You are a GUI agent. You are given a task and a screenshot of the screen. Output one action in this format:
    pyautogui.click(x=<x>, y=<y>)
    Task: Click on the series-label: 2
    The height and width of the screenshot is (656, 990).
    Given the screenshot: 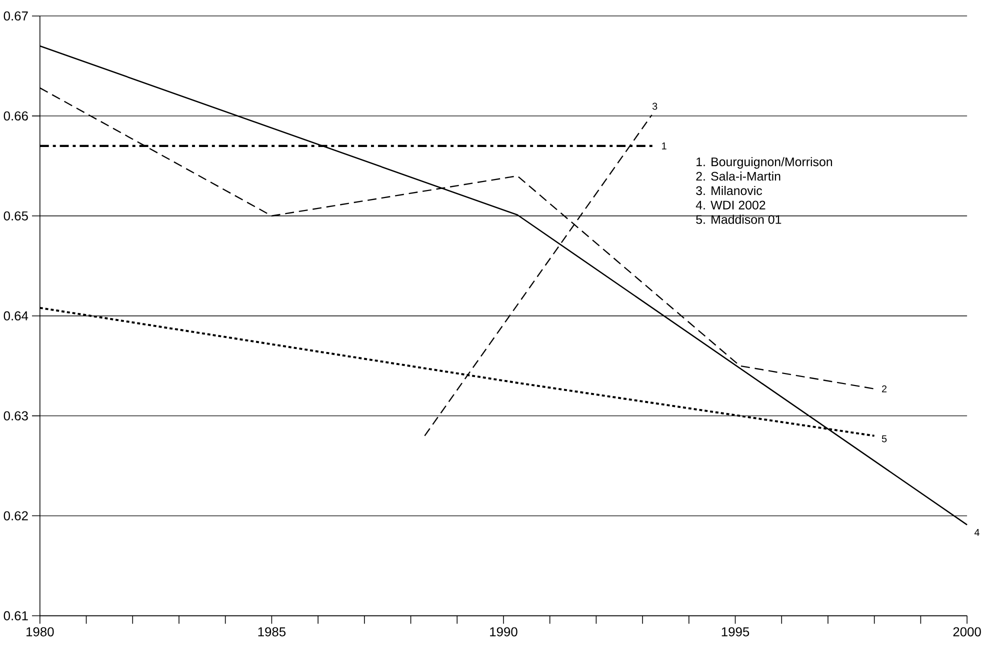 What is the action you would take?
    pyautogui.click(x=884, y=389)
    